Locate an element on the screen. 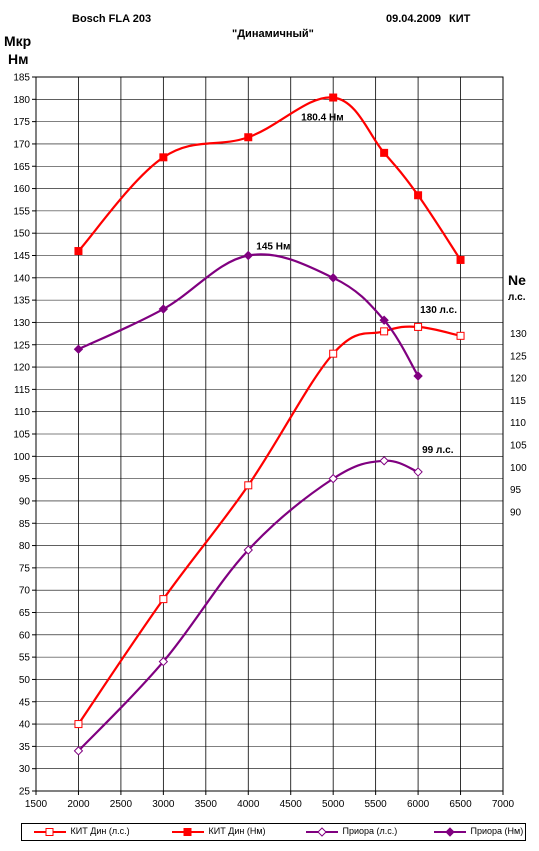  y-tick-label: 185 is located at coordinates (21, 78).